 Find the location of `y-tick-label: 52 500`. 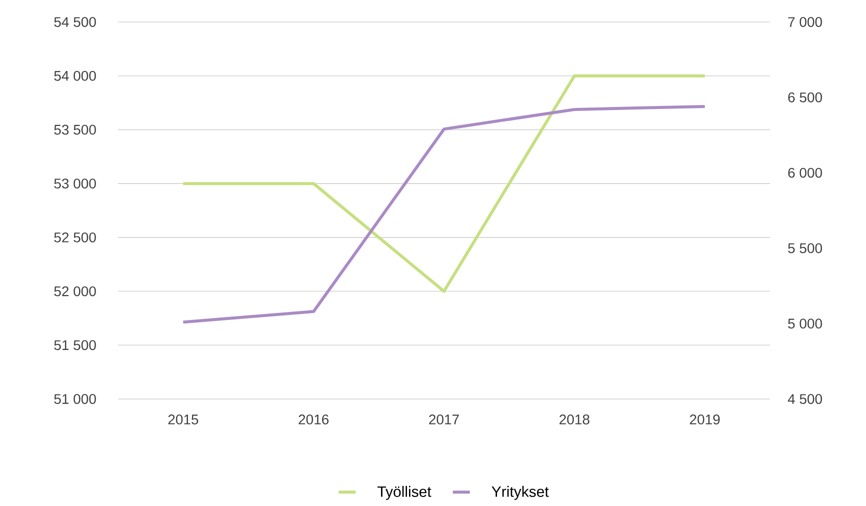

y-tick-label: 52 500 is located at coordinates (75, 237).